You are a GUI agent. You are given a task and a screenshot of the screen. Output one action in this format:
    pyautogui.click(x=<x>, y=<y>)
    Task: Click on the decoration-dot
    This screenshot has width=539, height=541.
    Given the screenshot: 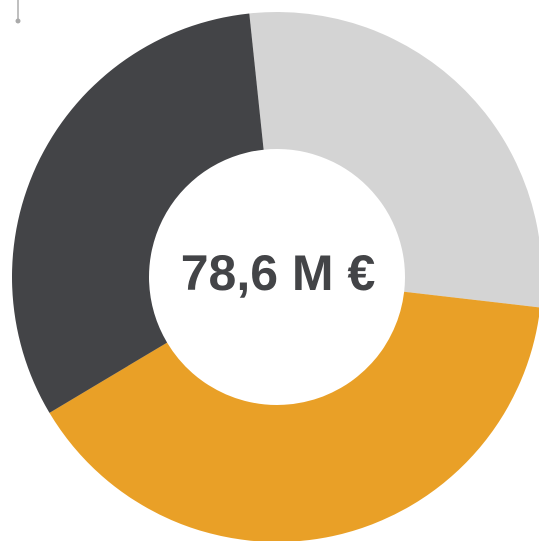 What is the action you would take?
    pyautogui.click(x=18, y=21)
    